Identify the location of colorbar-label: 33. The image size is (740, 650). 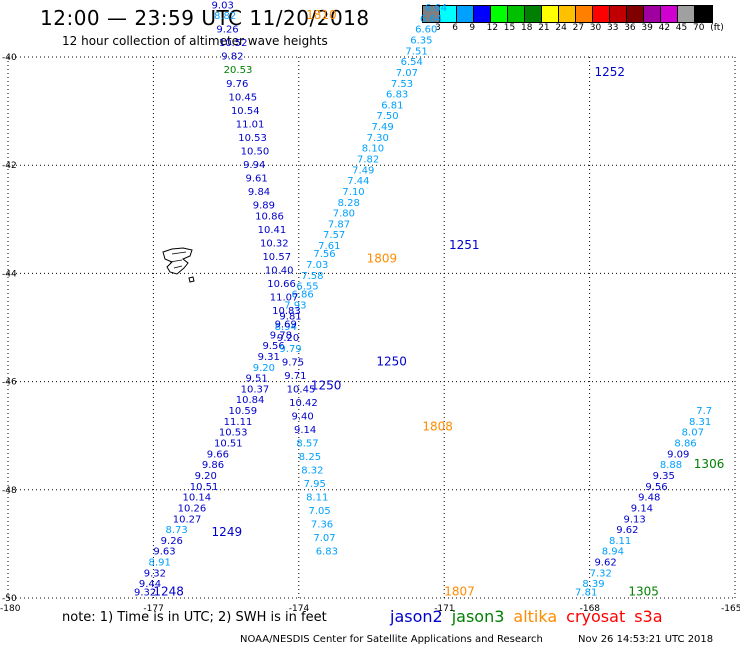
(613, 28).